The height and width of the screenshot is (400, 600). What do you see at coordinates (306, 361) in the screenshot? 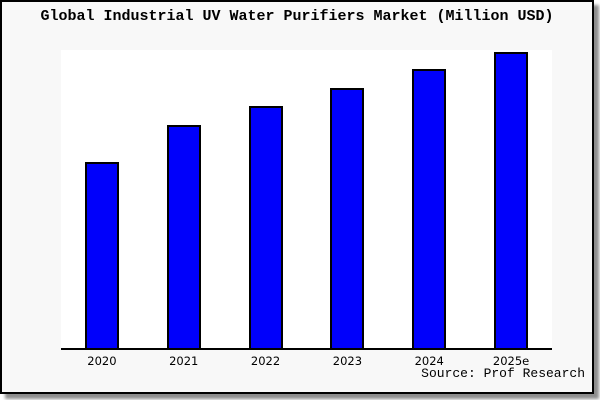
I see `x-axis-tick-labels: 2020 2021 2022 2023 2024 2025e` at bounding box center [306, 361].